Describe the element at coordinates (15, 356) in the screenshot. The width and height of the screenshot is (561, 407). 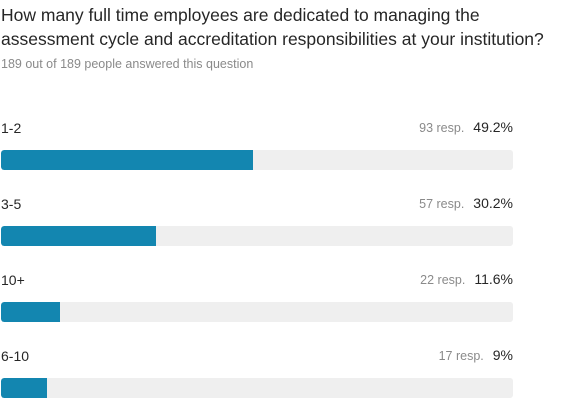
I see `answer-label: 6-10` at that location.